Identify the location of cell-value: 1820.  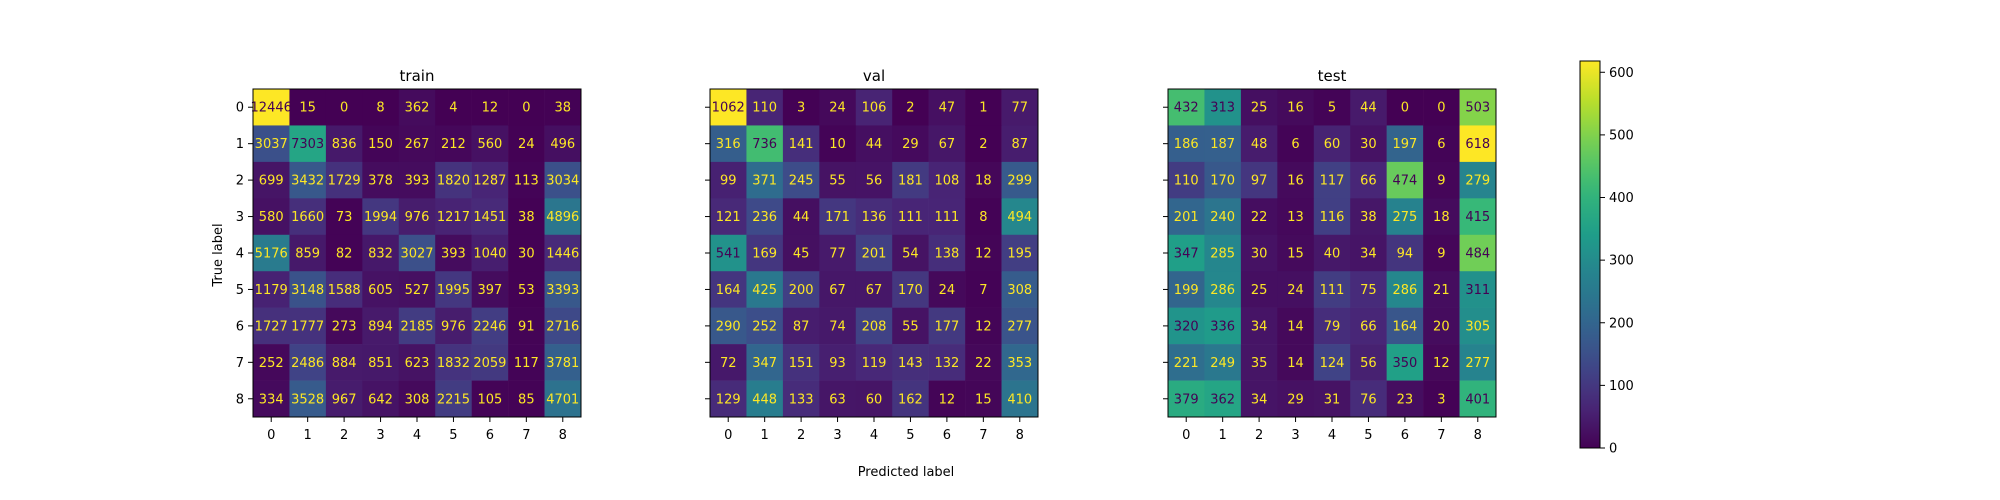
(453, 181).